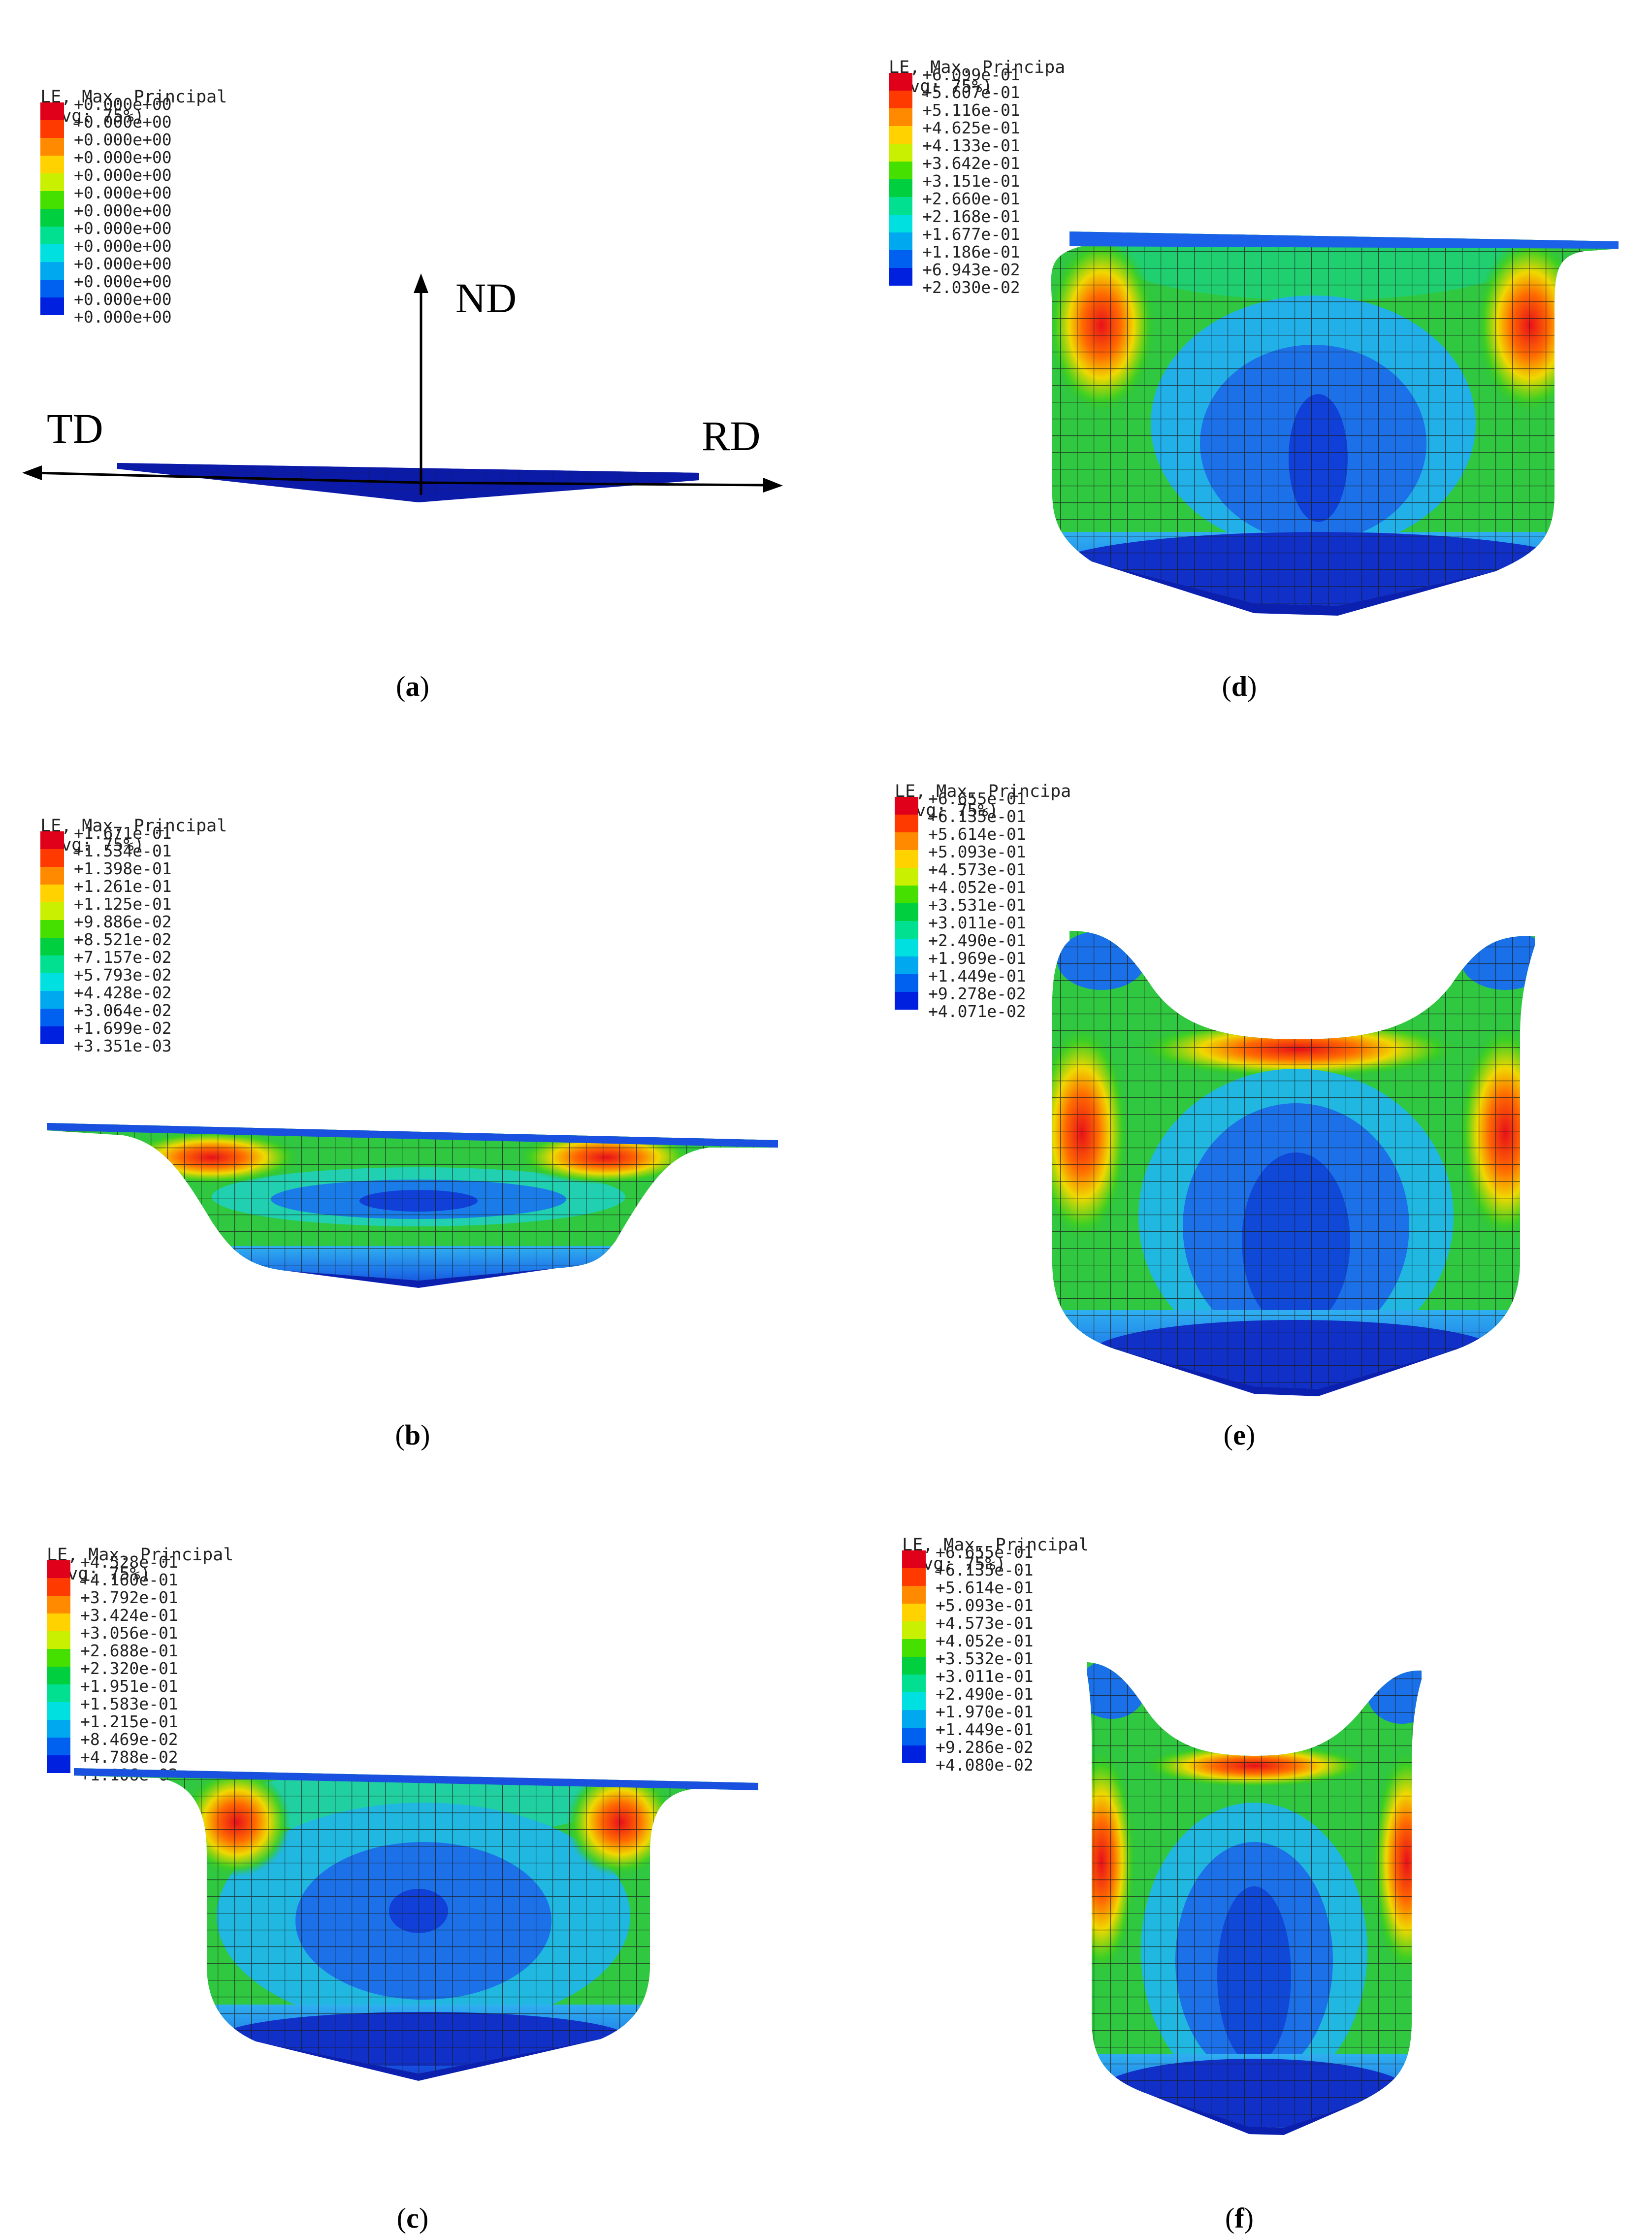  What do you see at coordinates (971, 74) in the screenshot?
I see `legend-value: +6.099e-01` at bounding box center [971, 74].